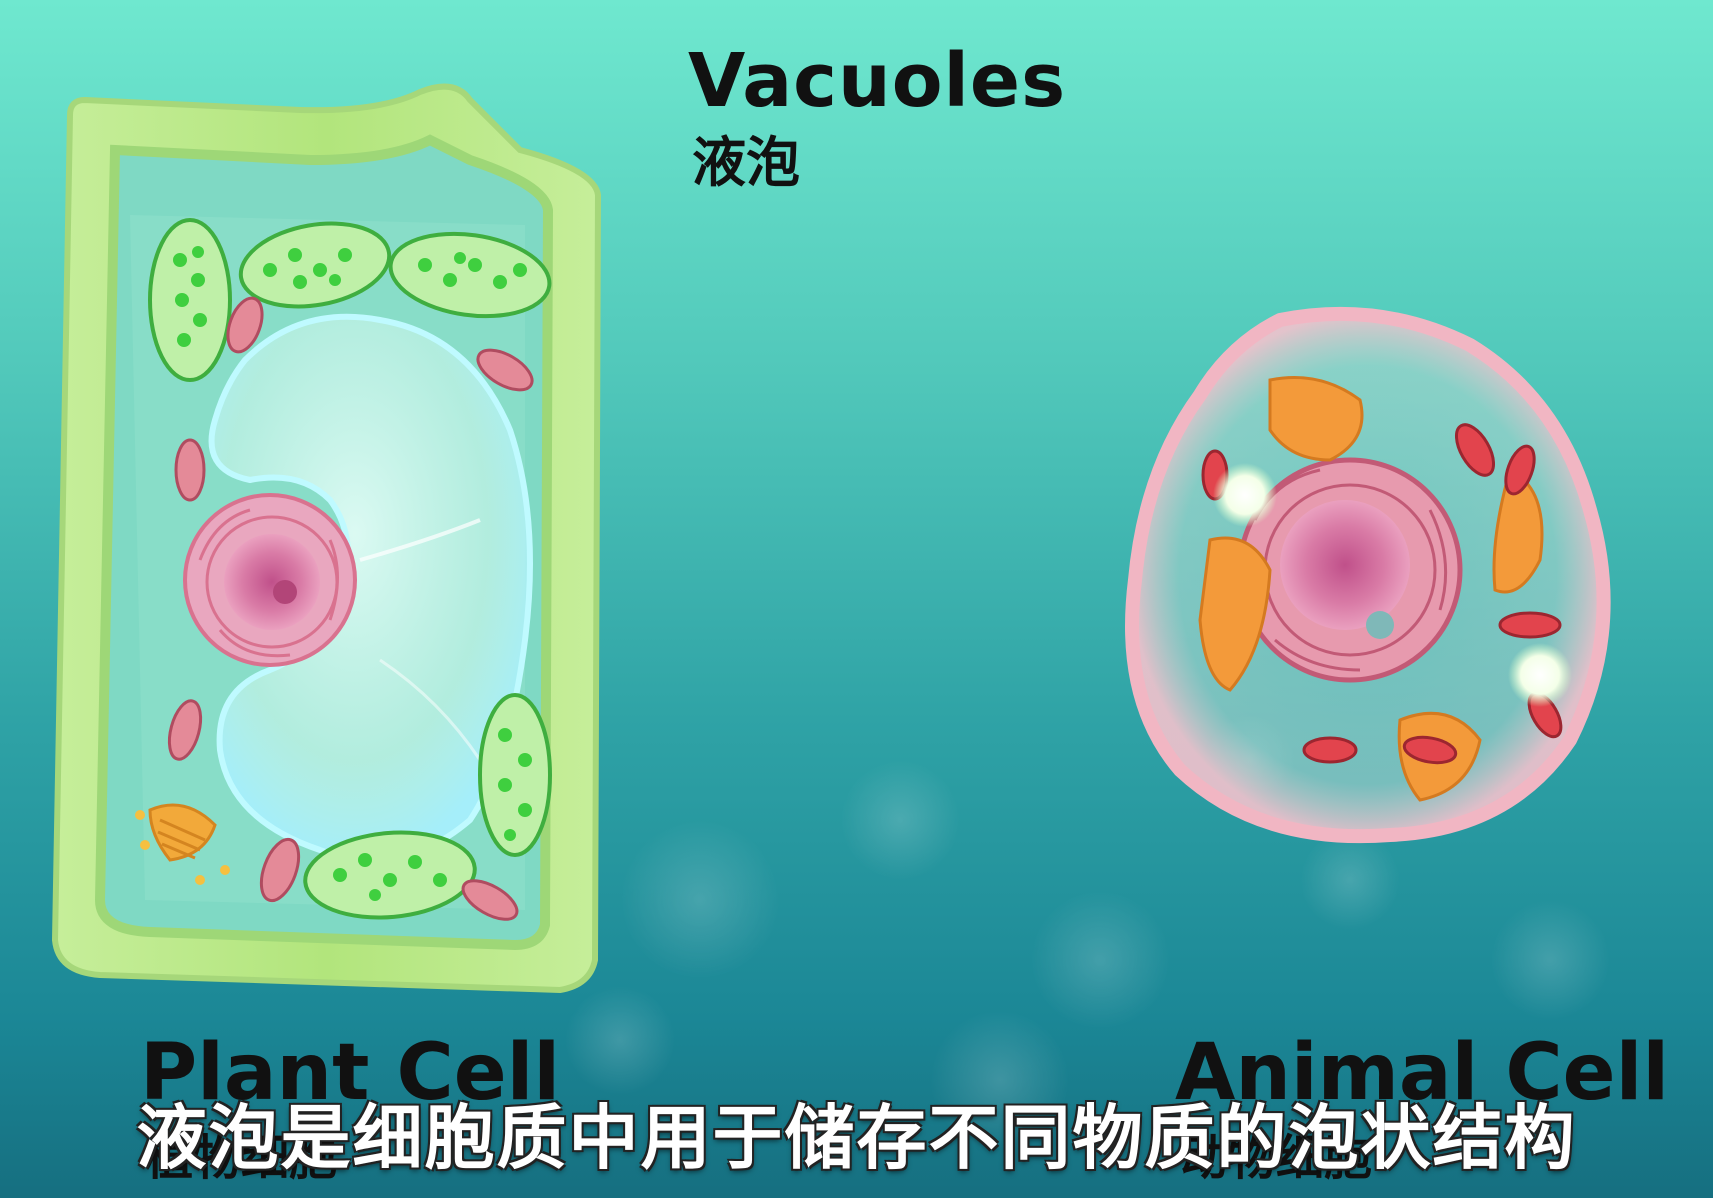  What do you see at coordinates (746, 162) in the screenshot?
I see `title-chinese: 液泡` at bounding box center [746, 162].